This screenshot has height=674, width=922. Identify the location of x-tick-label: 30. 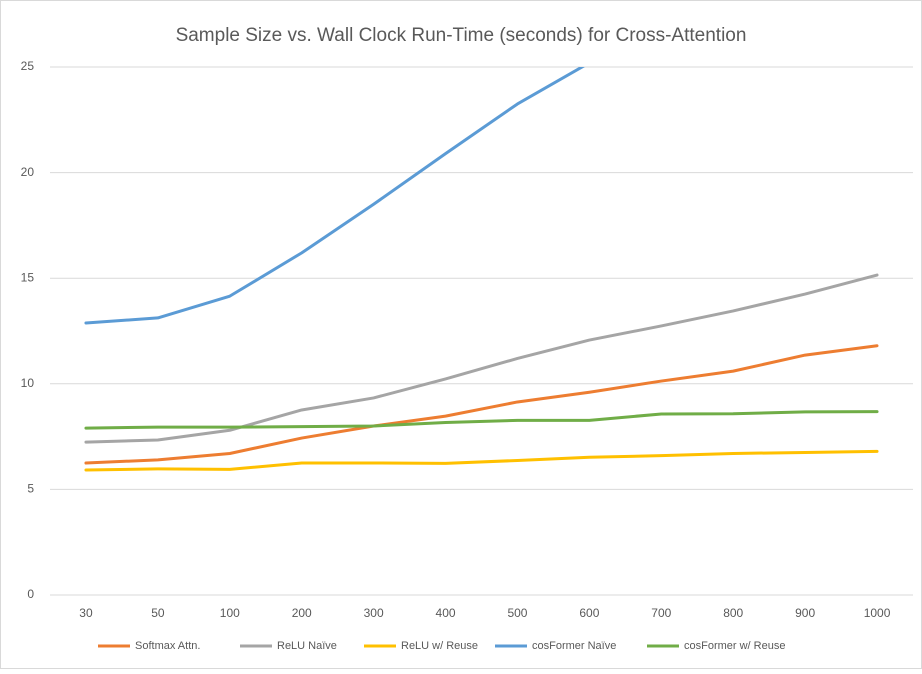
(86, 613).